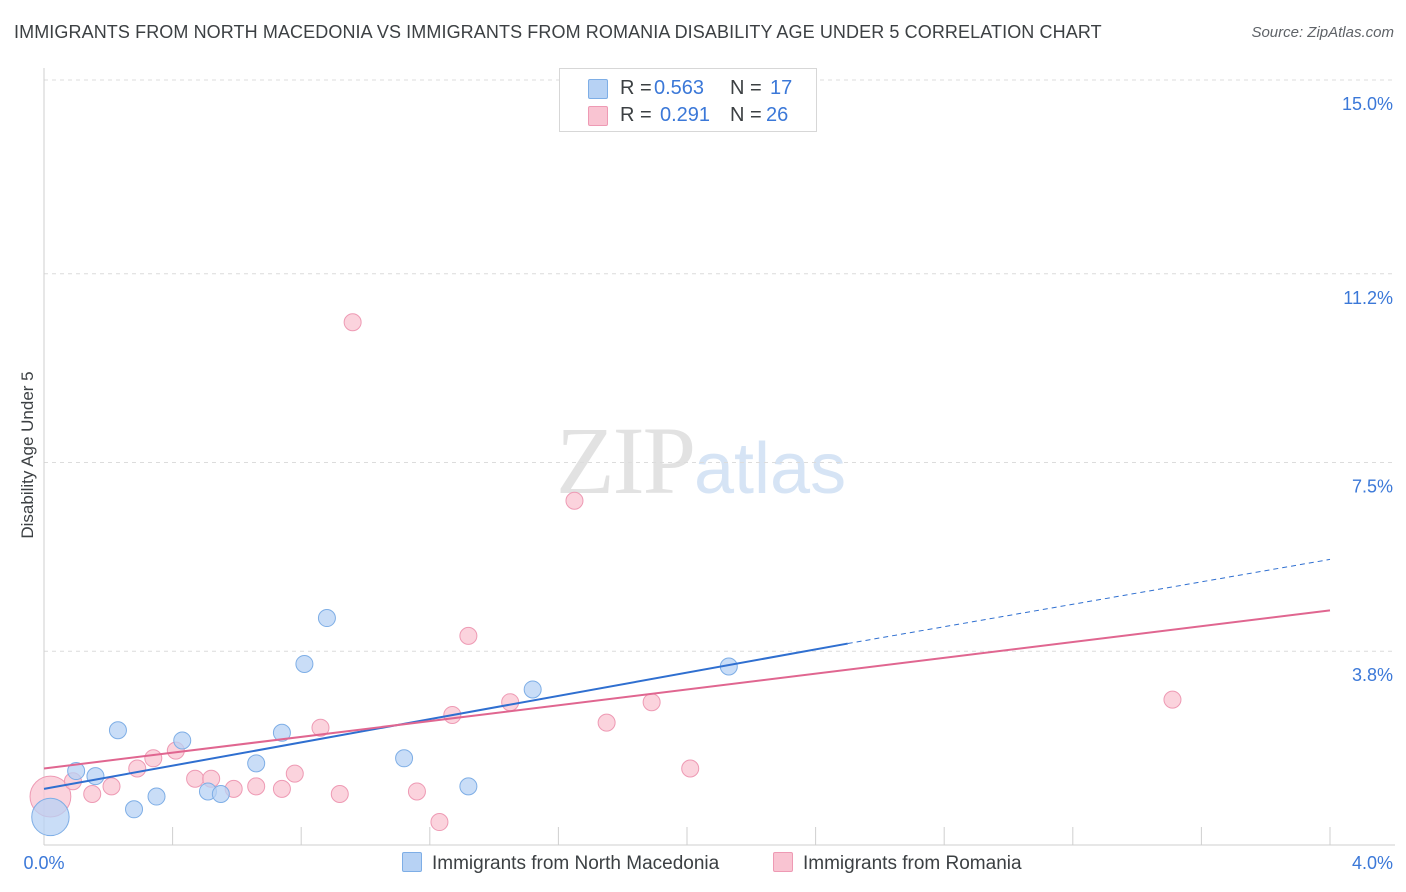 The width and height of the screenshot is (1406, 892). I want to click on north-macedonia-trendline, so click(445, 716).